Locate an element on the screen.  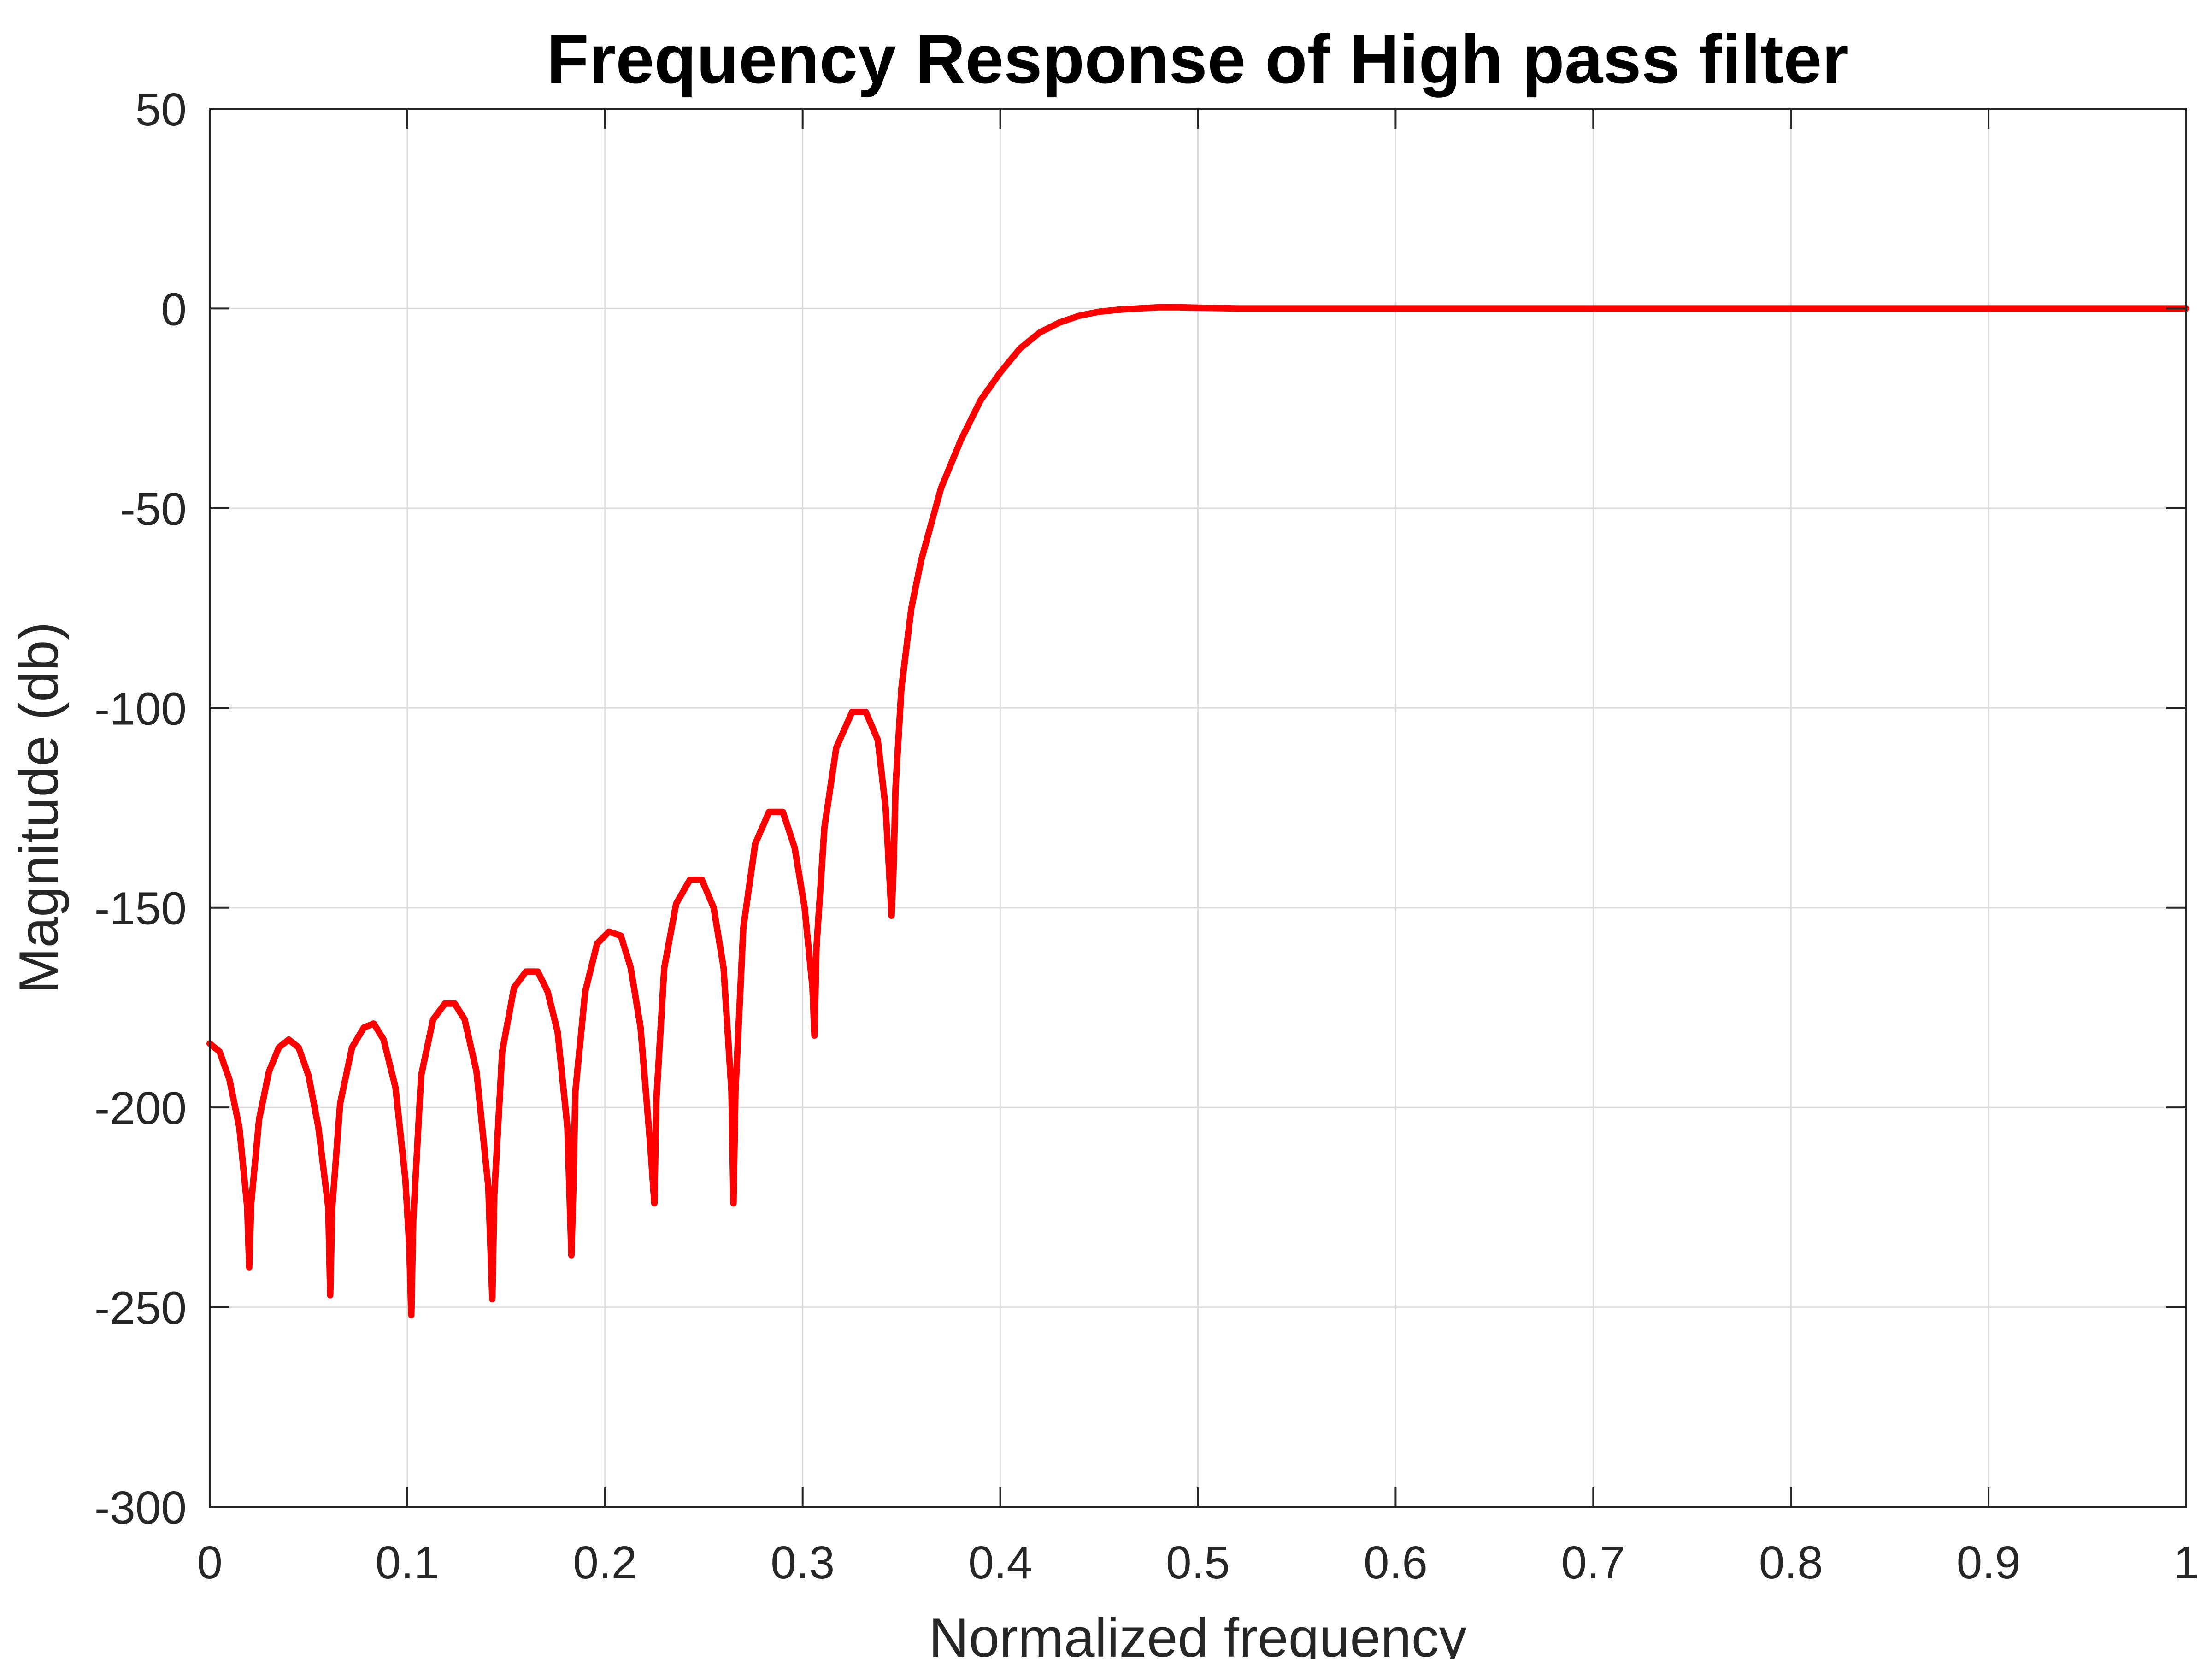
y-axis-label: Magnitude (db) is located at coordinates (39, 808).